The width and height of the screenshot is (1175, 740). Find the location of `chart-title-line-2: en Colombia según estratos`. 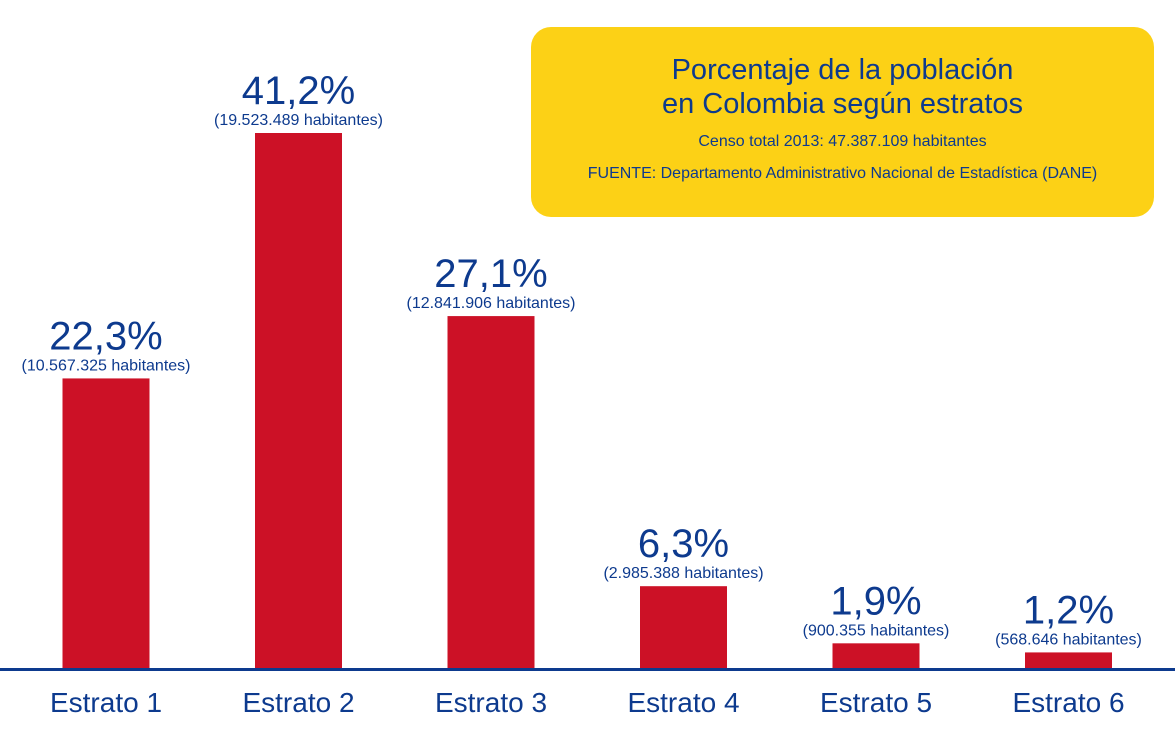

chart-title-line-2: en Colombia según estratos is located at coordinates (842, 104).